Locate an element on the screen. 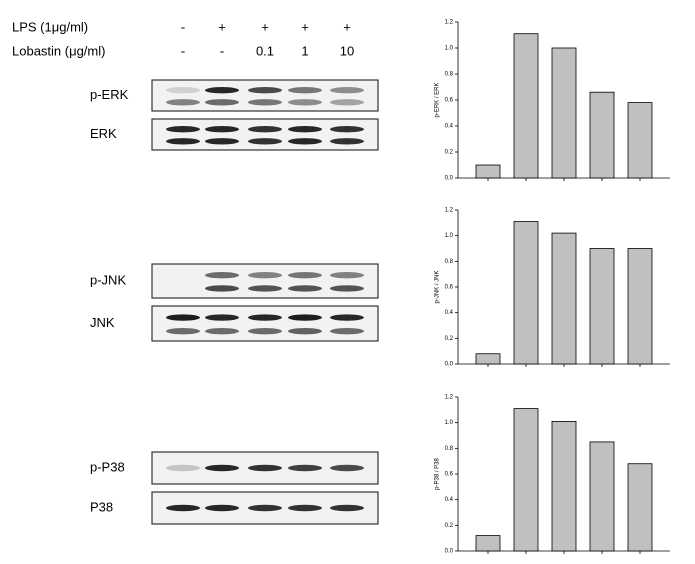 The width and height of the screenshot is (695, 564). blot-label: p-P38 is located at coordinates (107, 466).